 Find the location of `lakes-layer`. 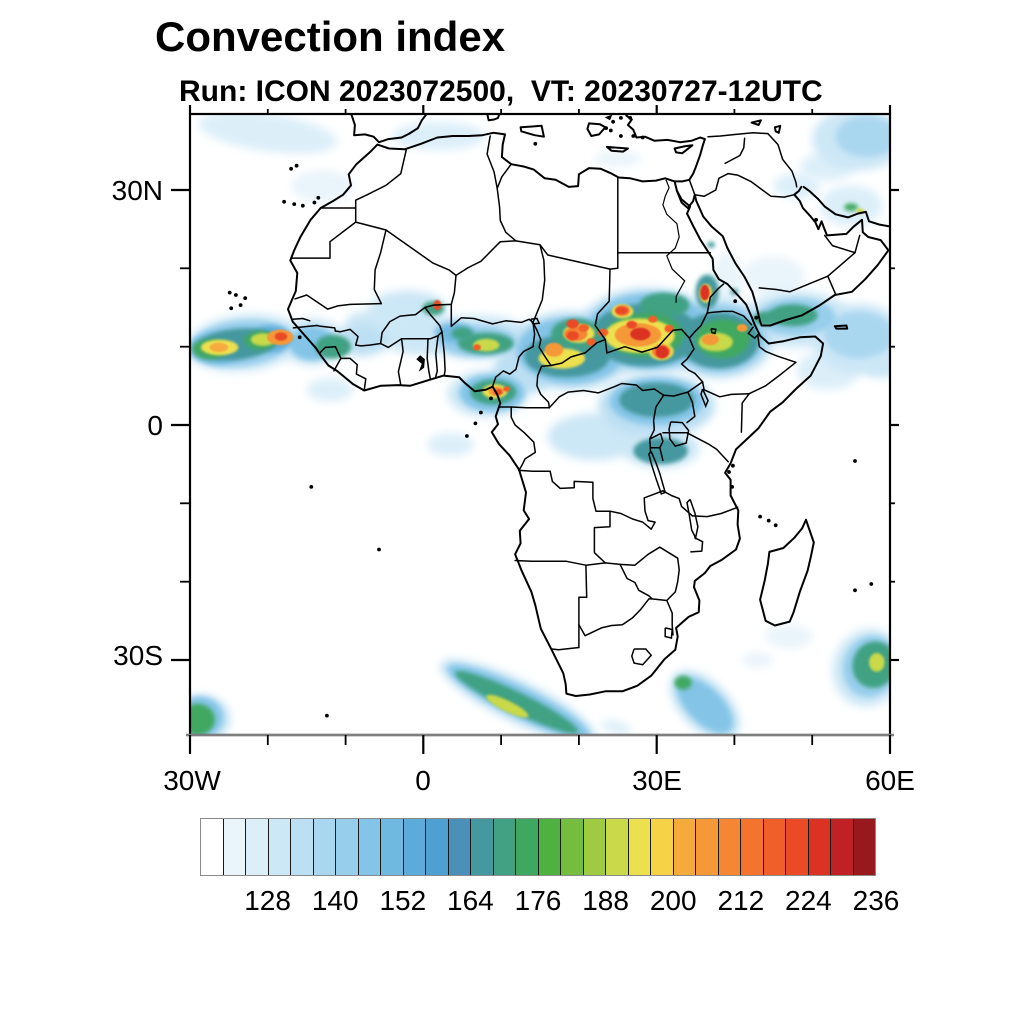

lakes-layer is located at coordinates (623, 491).